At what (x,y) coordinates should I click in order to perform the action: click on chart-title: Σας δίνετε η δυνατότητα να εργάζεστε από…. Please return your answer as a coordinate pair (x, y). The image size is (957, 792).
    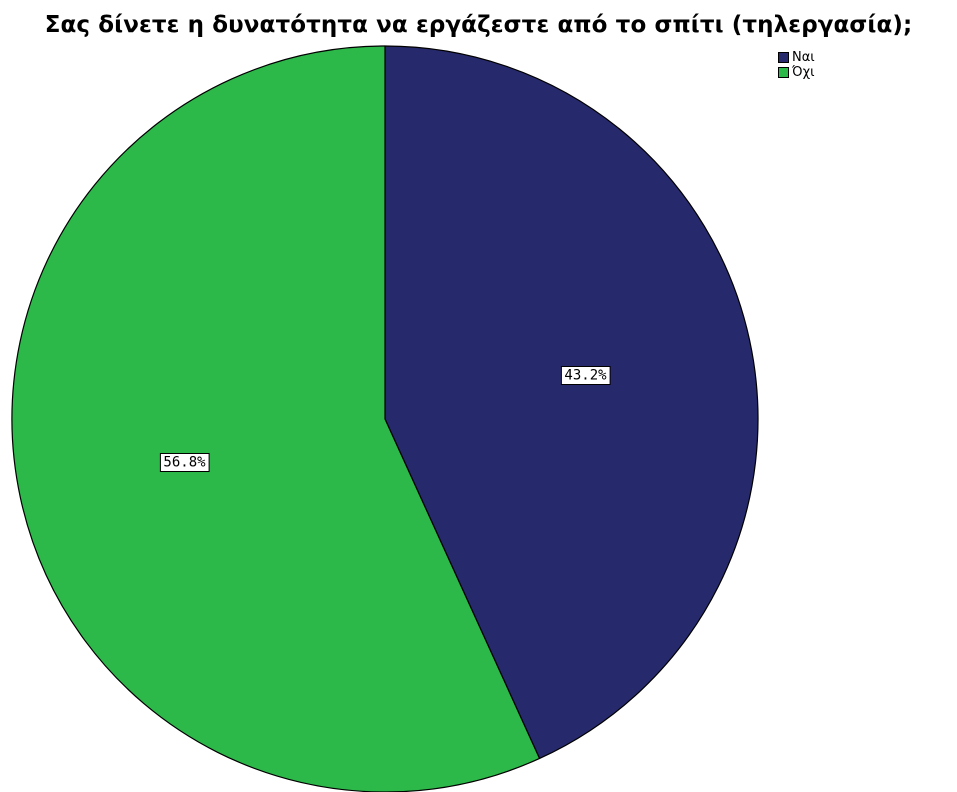
    Looking at the image, I should click on (478, 25).